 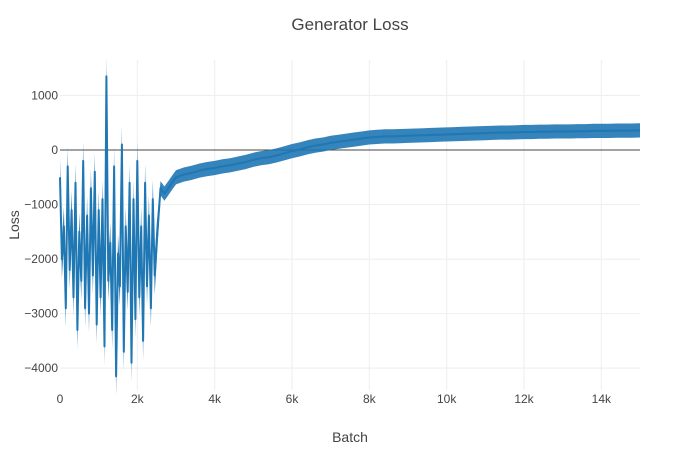 I want to click on x-axis-title: Batch, so click(x=350, y=437).